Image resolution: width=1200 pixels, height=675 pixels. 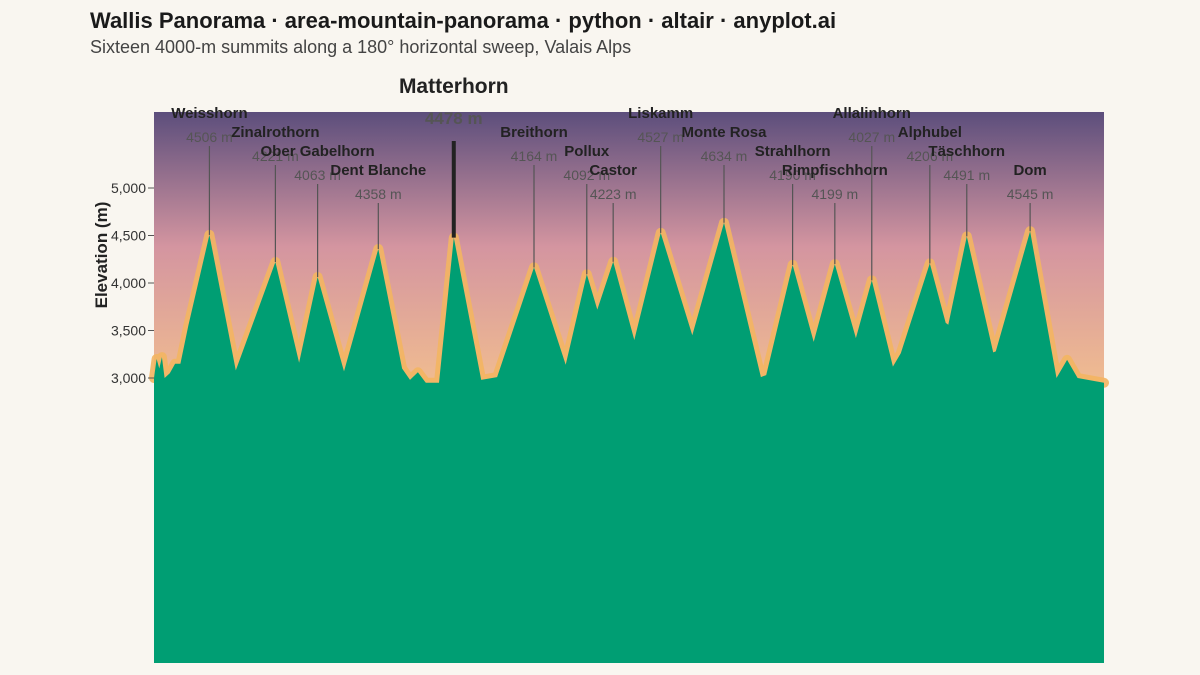 I want to click on peak-name-label: Matterhorn, so click(x=454, y=86).